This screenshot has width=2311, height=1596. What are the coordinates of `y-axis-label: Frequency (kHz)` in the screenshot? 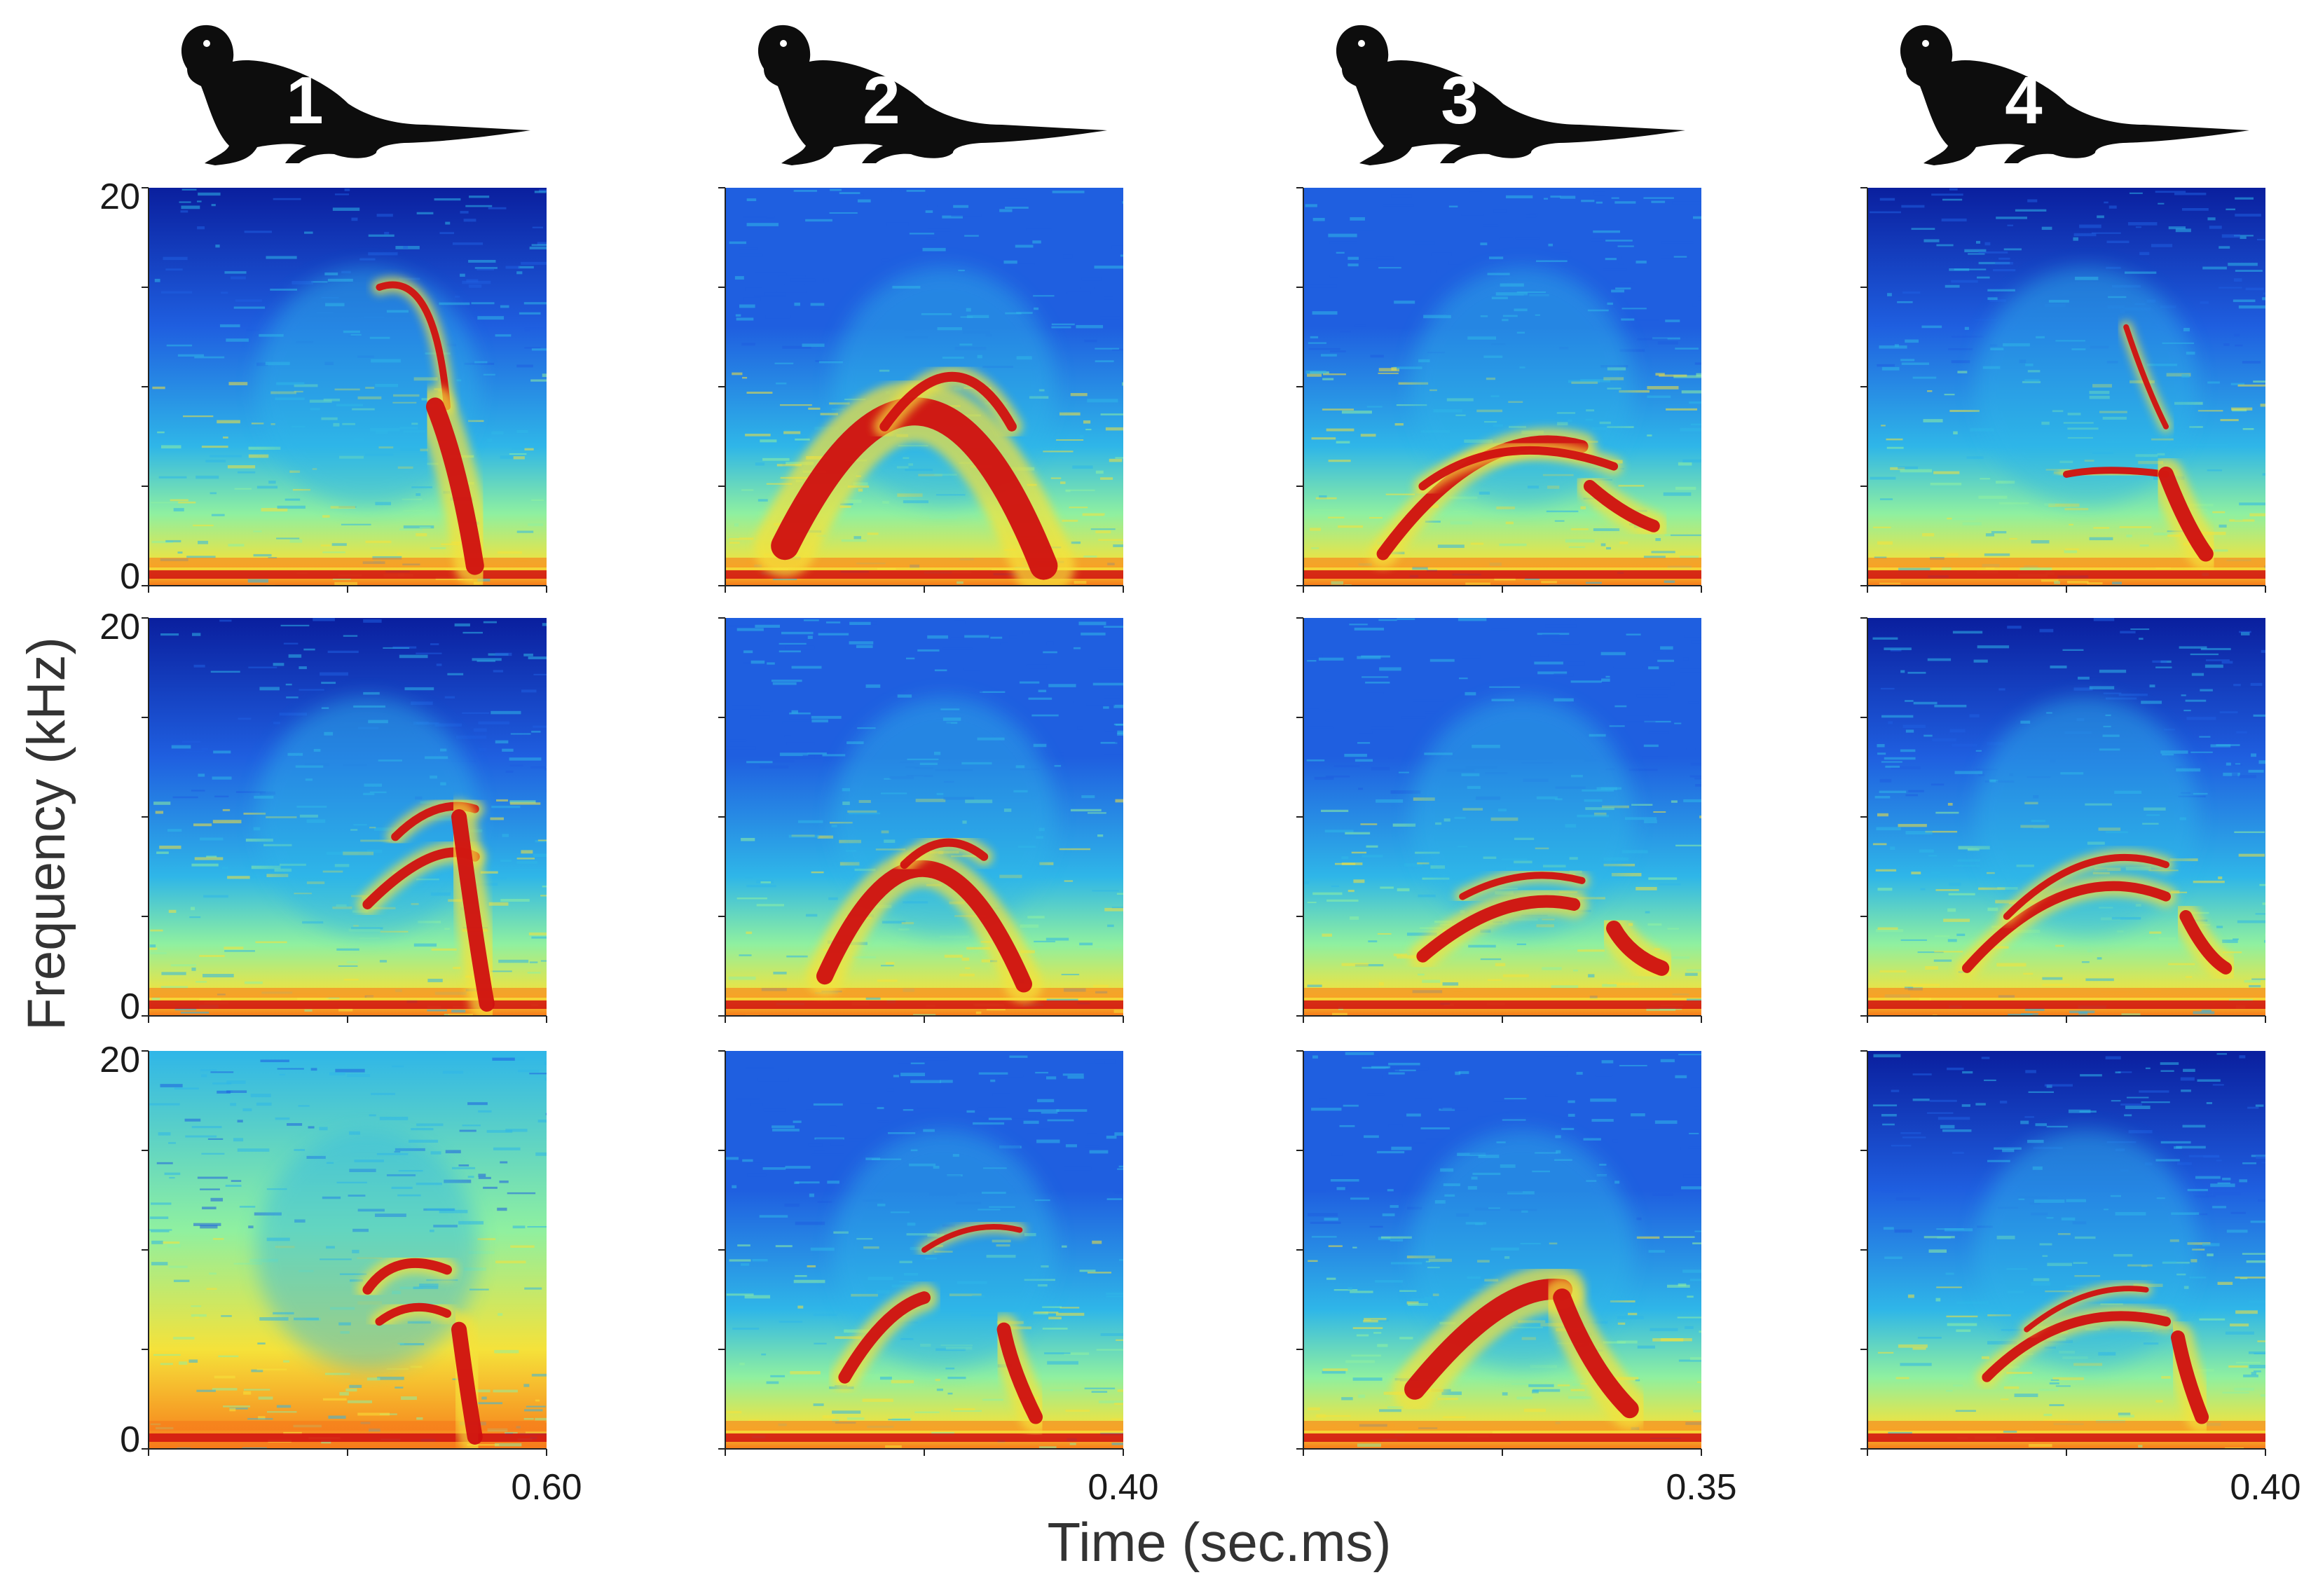 It's located at (46, 834).